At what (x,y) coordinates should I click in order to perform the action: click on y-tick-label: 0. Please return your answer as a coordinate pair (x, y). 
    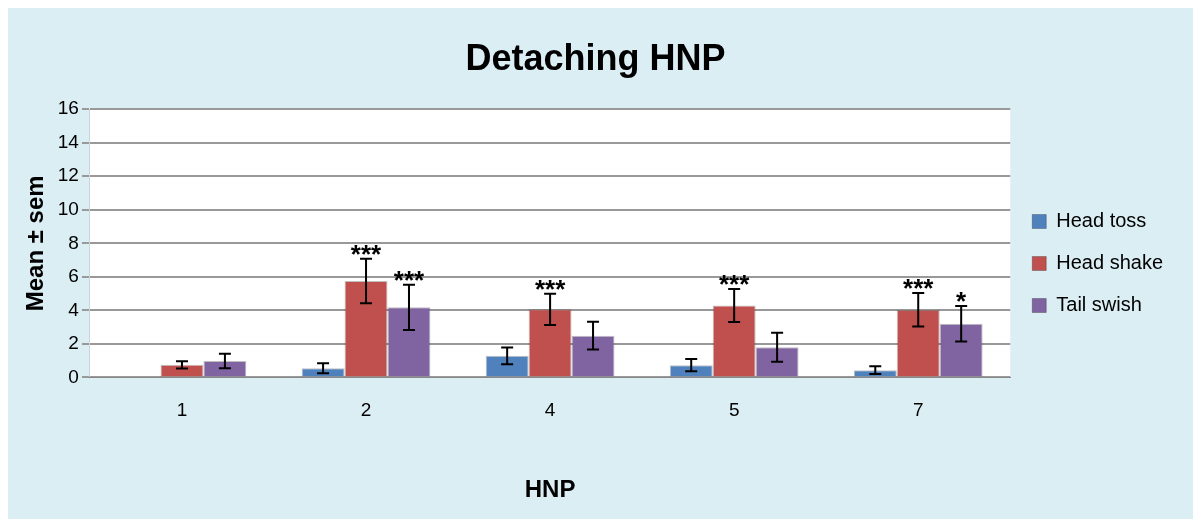
    Looking at the image, I should click on (73, 376).